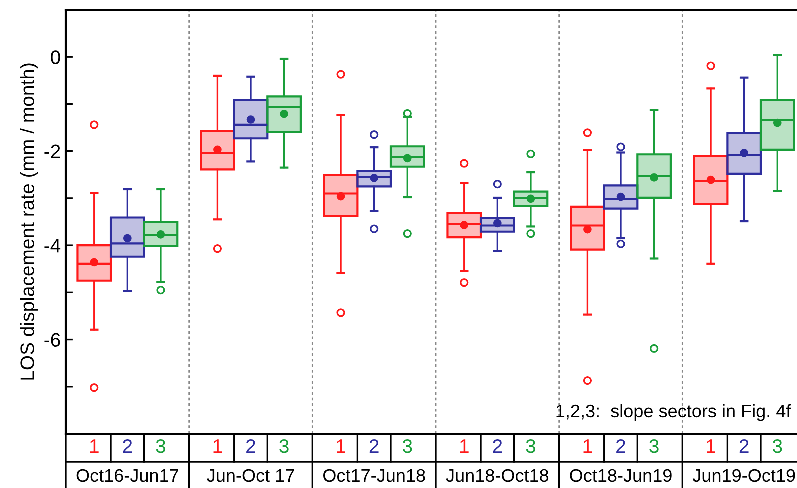 The height and width of the screenshot is (488, 797). What do you see at coordinates (744, 475) in the screenshot?
I see `x-tick-label: Jun19-Oct19` at bounding box center [744, 475].